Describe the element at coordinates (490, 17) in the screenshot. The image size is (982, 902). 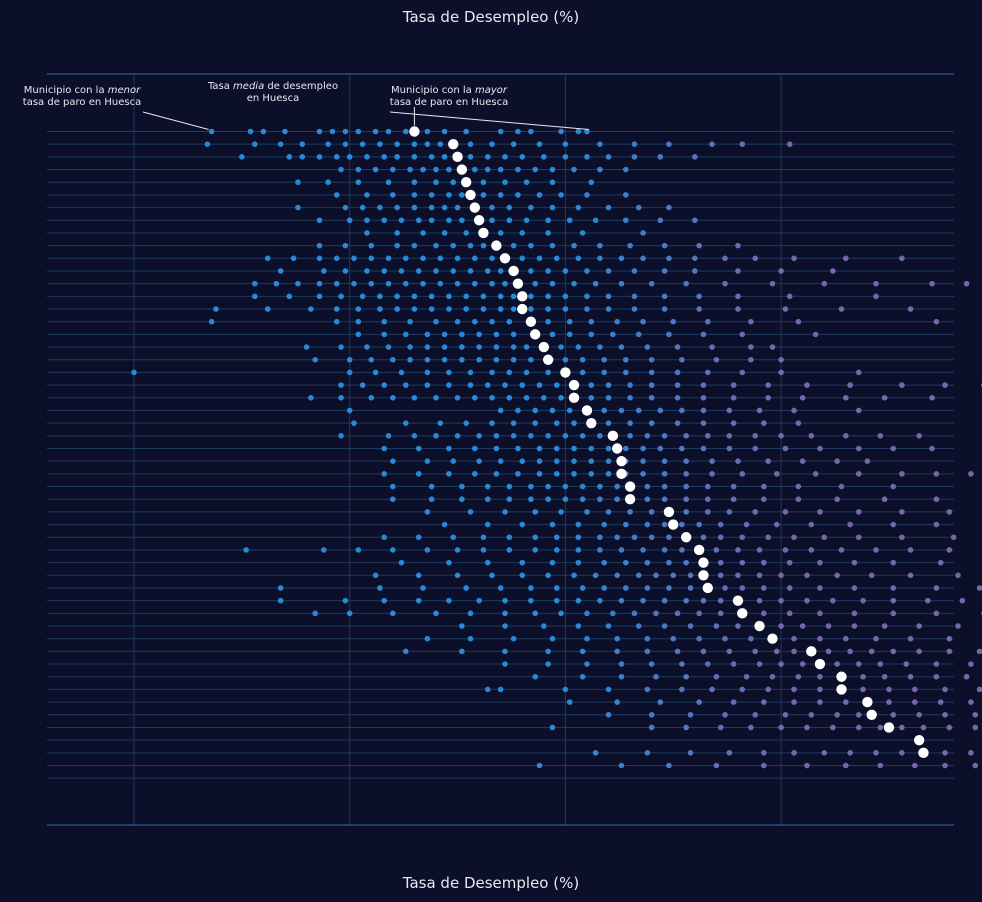
I see `x-axis-title-top: Tasa de Desempleo (%)` at that location.